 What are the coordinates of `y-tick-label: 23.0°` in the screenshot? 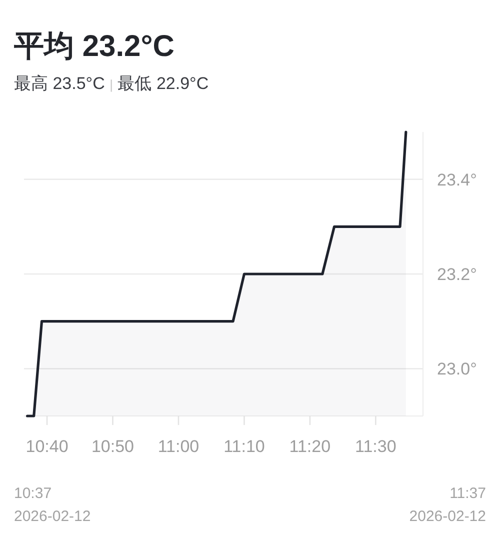 It's located at (457, 369).